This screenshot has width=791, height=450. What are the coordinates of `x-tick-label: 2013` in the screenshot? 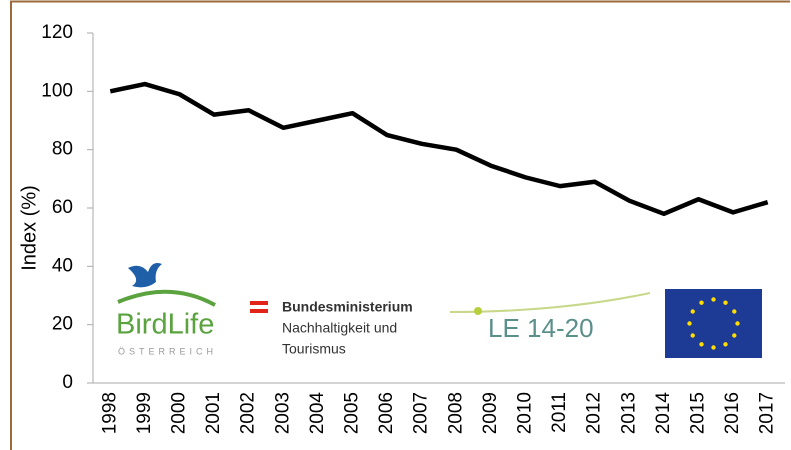 It's located at (628, 413).